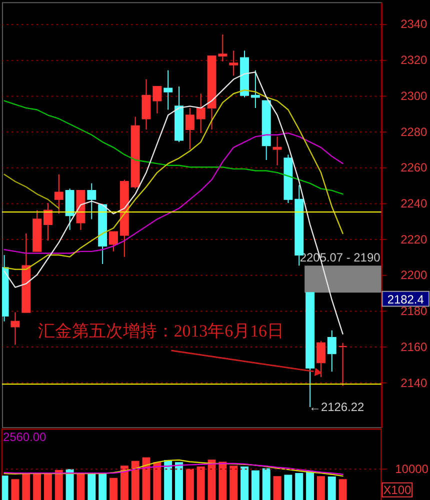  I want to click on text: 2560.00, so click(24, 437).